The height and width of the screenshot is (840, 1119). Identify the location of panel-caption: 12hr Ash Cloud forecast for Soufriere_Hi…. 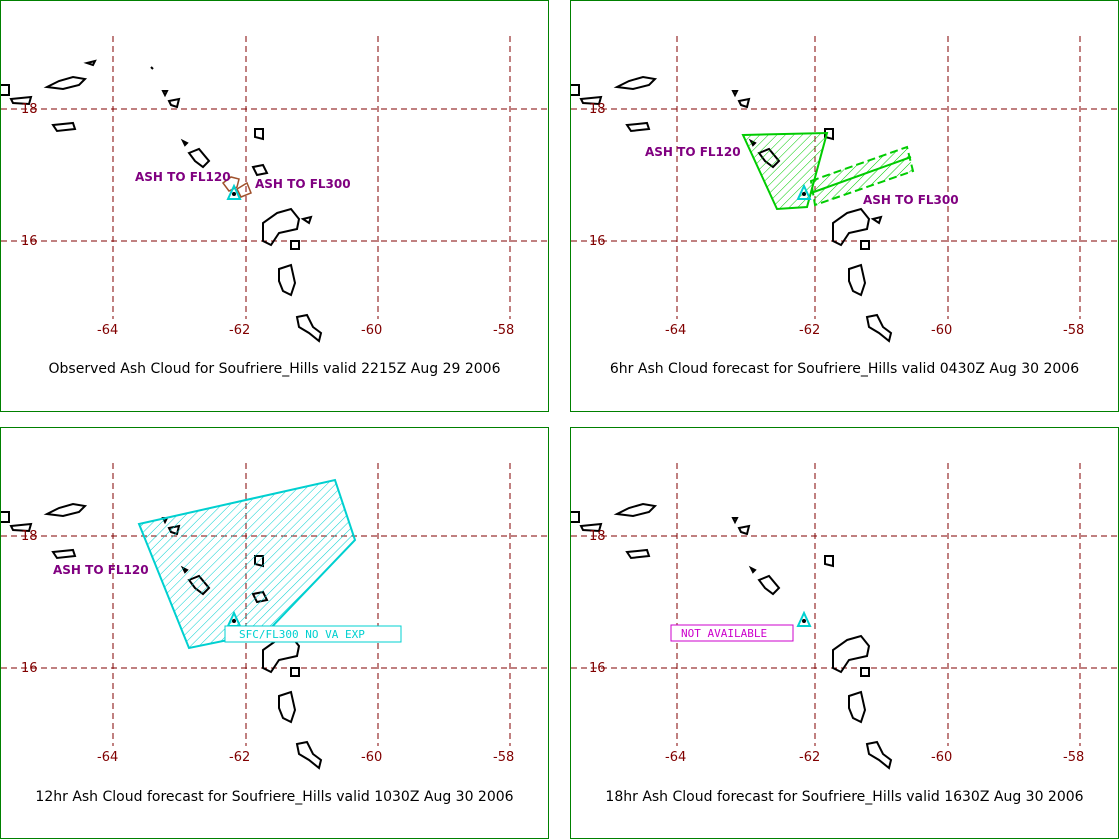
(274, 797).